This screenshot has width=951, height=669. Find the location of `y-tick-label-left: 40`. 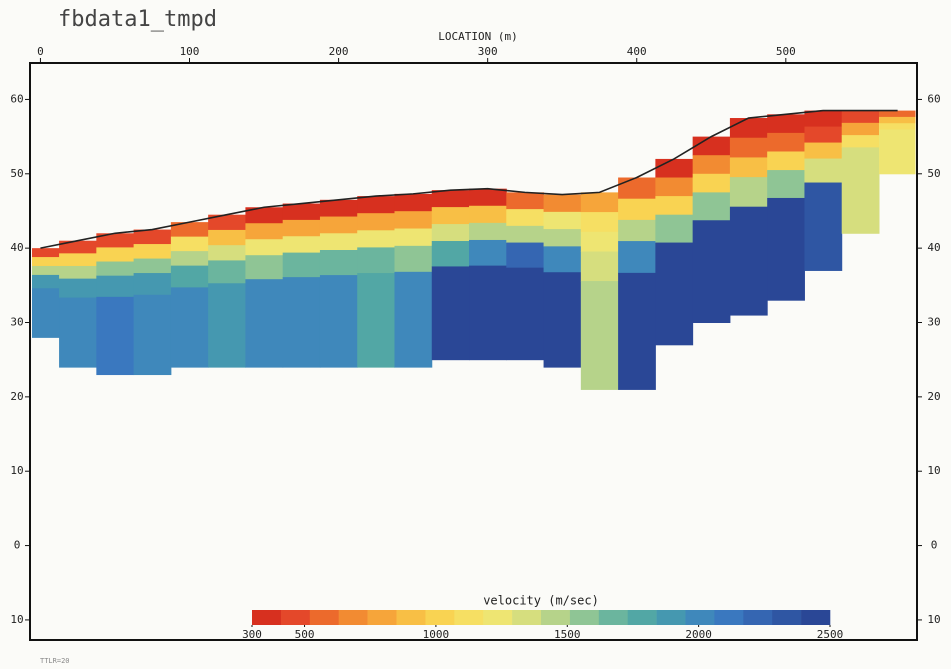

y-tick-label-left: 40 is located at coordinates (16, 247).